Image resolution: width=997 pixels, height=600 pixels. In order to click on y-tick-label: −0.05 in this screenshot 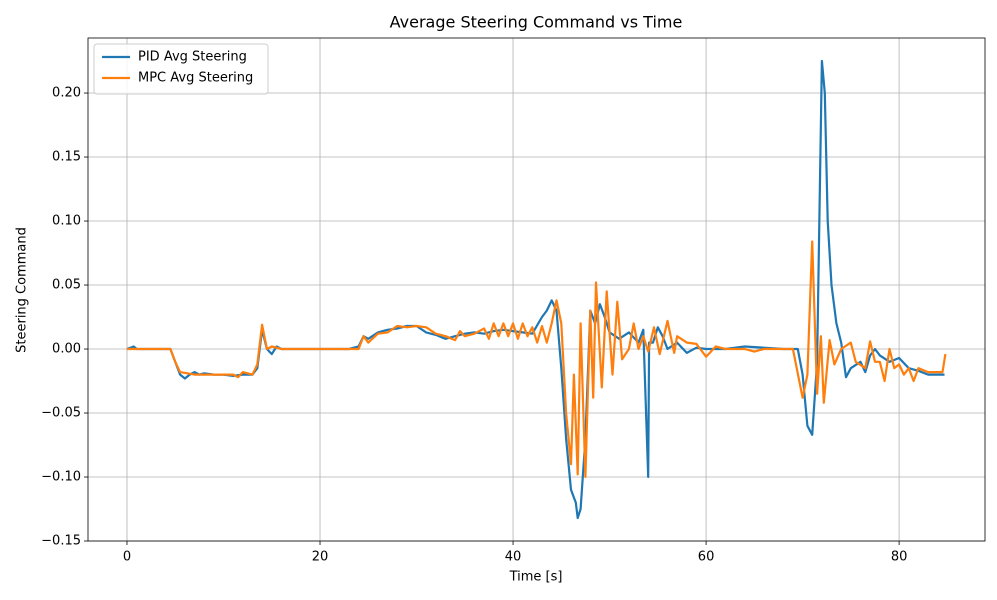, I will do `click(61, 413)`.